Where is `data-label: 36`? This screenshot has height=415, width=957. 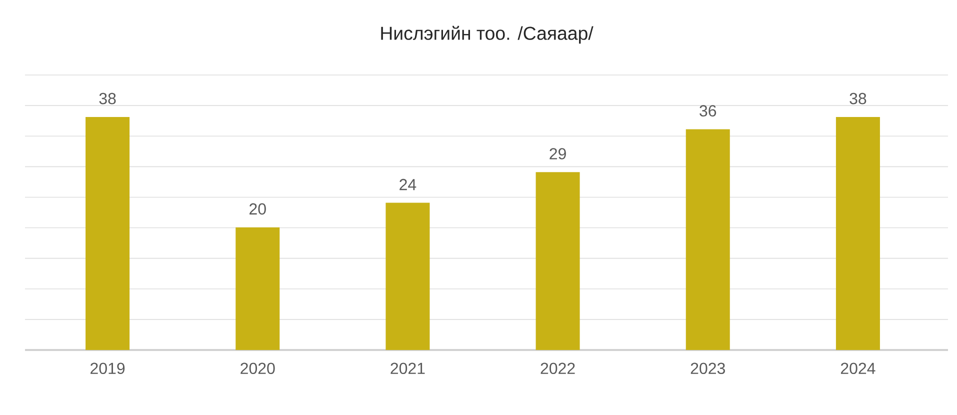 data-label: 36 is located at coordinates (708, 110).